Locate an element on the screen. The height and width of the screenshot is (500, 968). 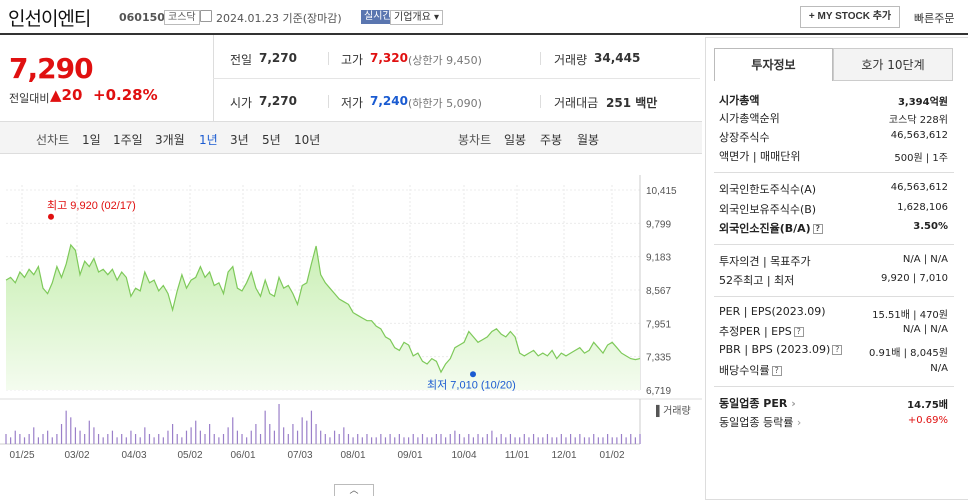
low-value: 7,240 is located at coordinates (389, 101).